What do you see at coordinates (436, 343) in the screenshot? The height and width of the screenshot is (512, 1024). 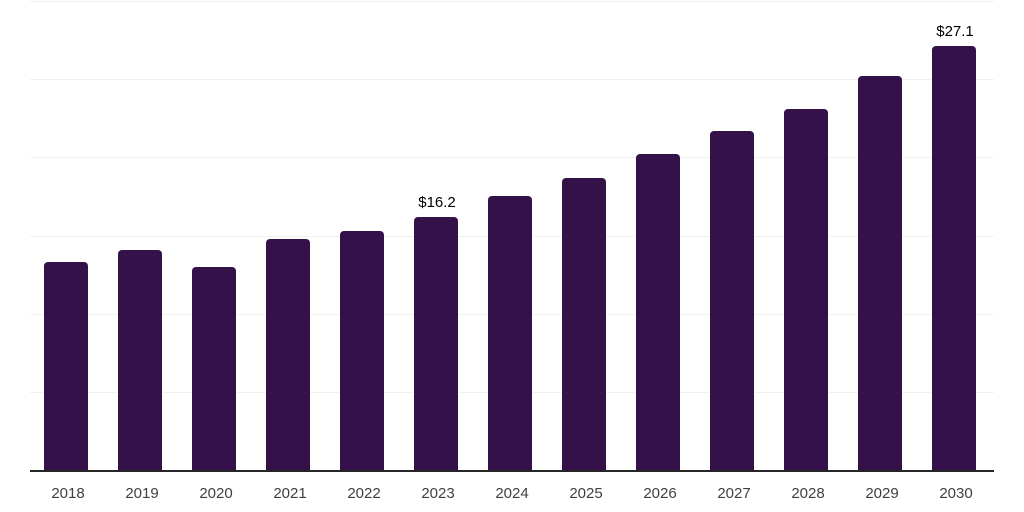 I see `bar-2023` at bounding box center [436, 343].